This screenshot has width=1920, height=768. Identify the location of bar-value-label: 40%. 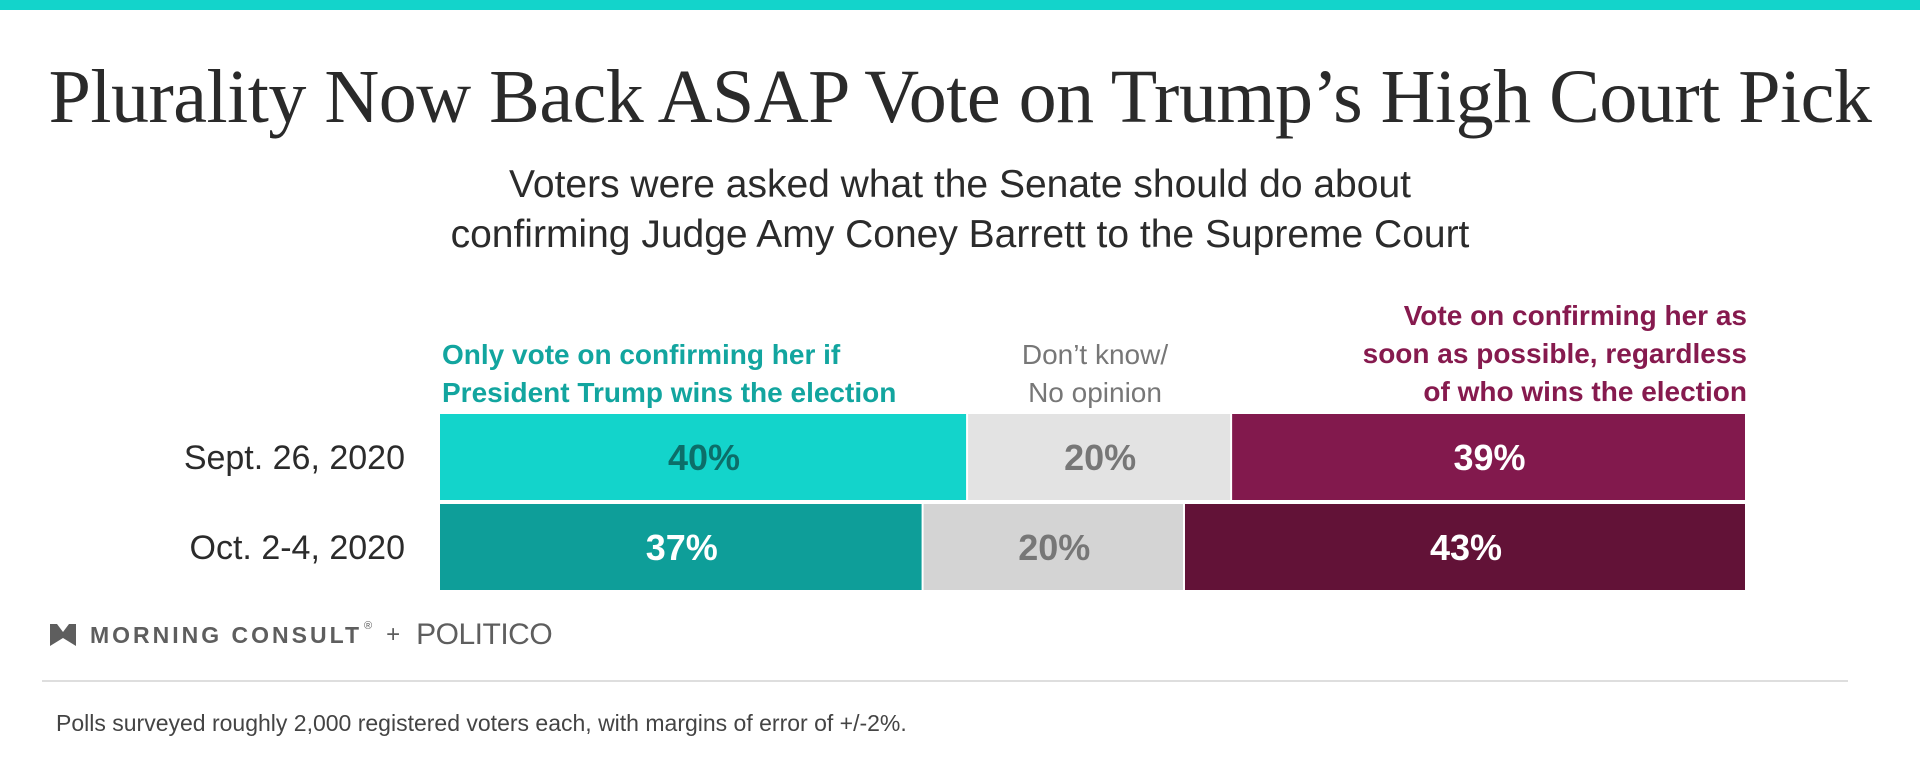
(704, 457).